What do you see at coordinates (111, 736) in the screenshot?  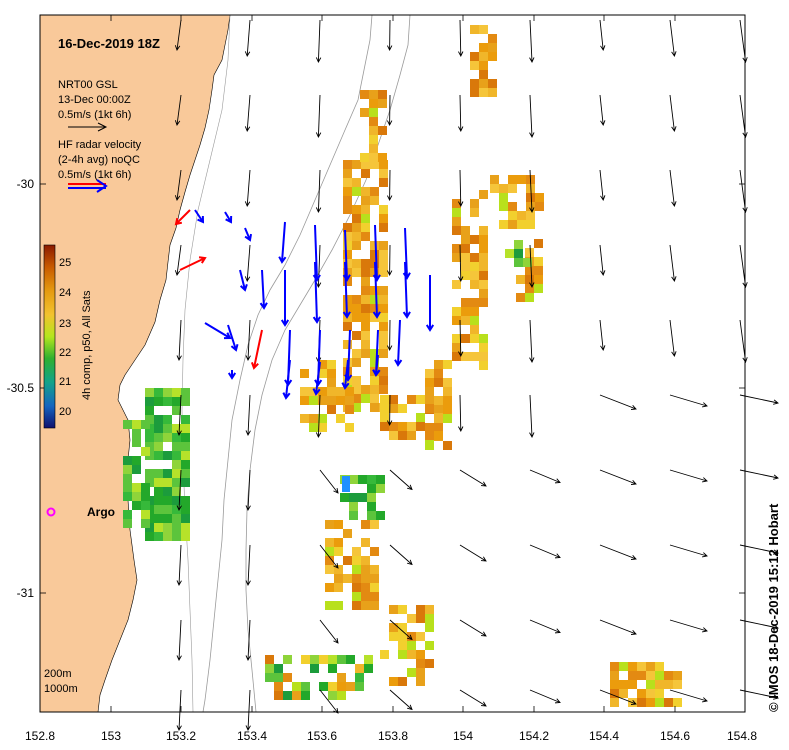 I see `x-tick-label: 153` at bounding box center [111, 736].